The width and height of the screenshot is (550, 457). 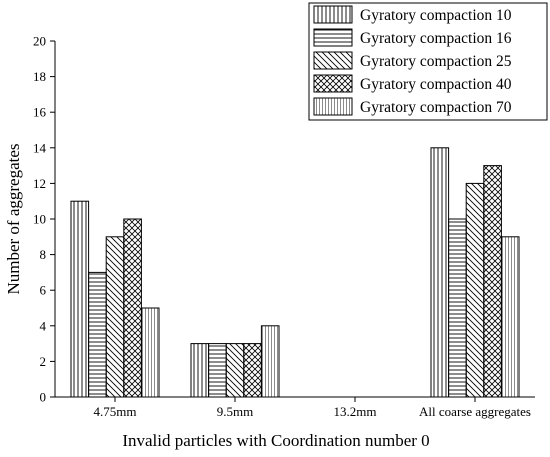 What do you see at coordinates (43, 254) in the screenshot?
I see `y-tick-label: 8` at bounding box center [43, 254].